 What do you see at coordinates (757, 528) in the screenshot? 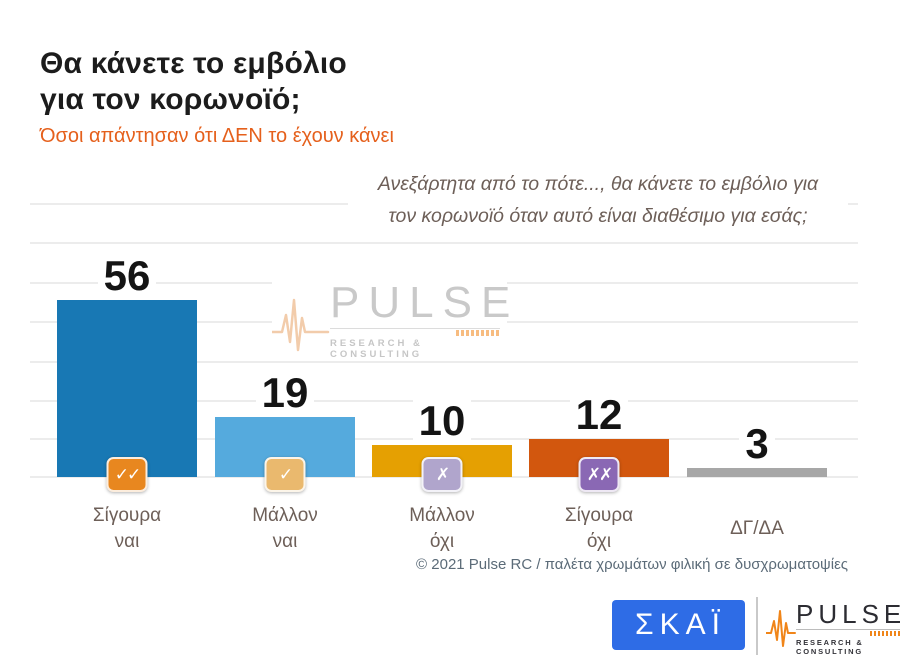
I see `label-line: ΔΓ/ΔΑ` at bounding box center [757, 528].